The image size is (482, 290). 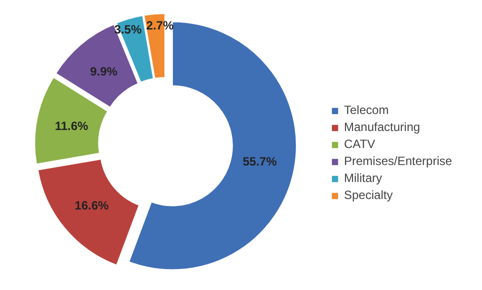 I want to click on legend-label: CATV, so click(x=360, y=144).